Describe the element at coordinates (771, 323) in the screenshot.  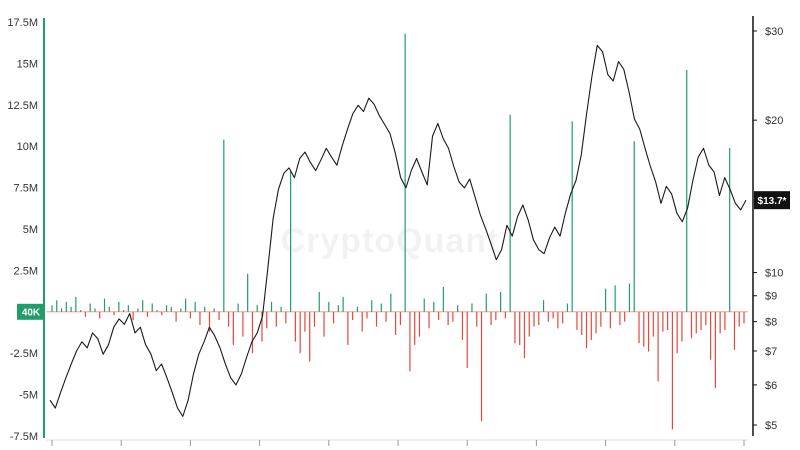
I see `right-tick-label: $8` at that location.